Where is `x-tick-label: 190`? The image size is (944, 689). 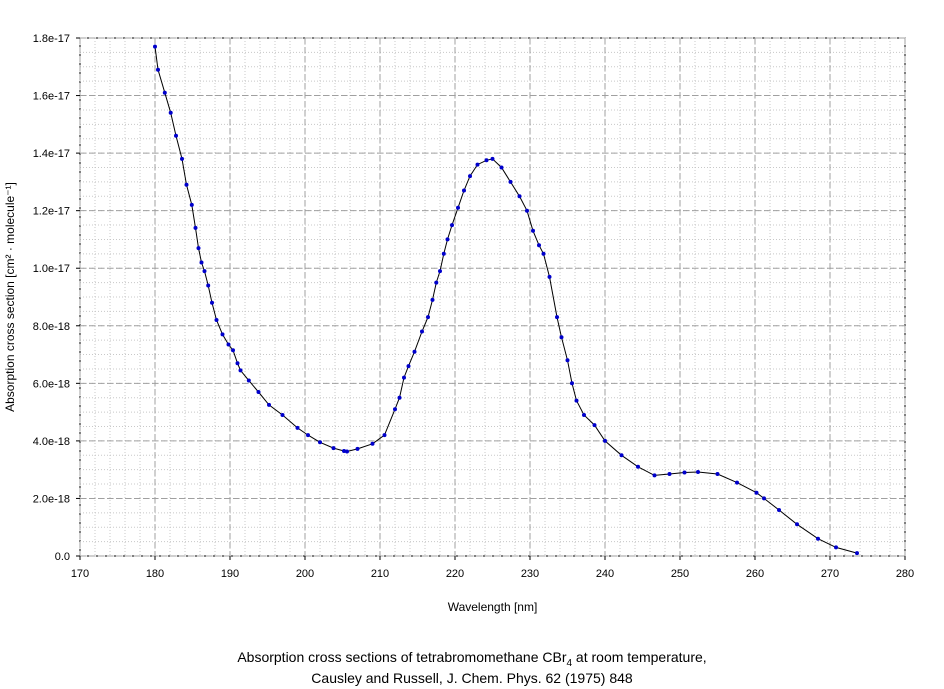 x-tick-label: 190 is located at coordinates (230, 574).